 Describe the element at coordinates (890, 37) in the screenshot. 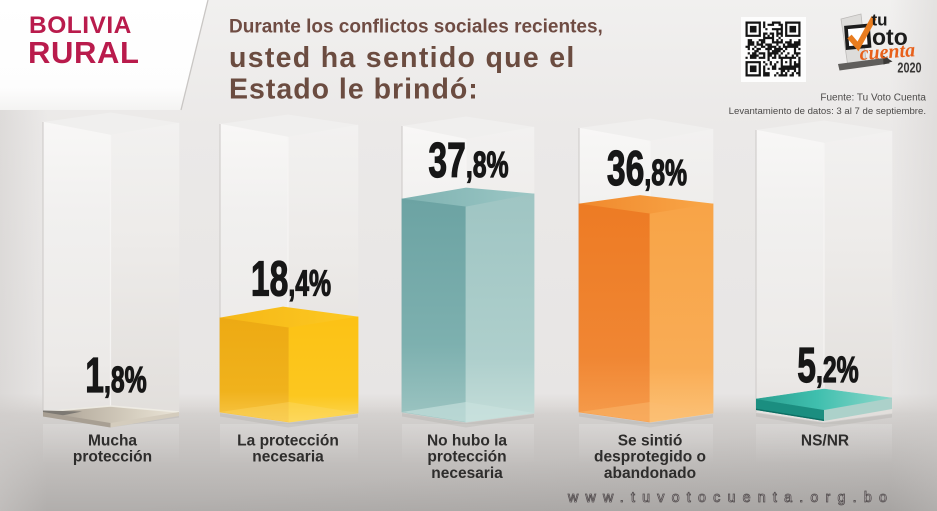

I see `svg-text: oto` at that location.